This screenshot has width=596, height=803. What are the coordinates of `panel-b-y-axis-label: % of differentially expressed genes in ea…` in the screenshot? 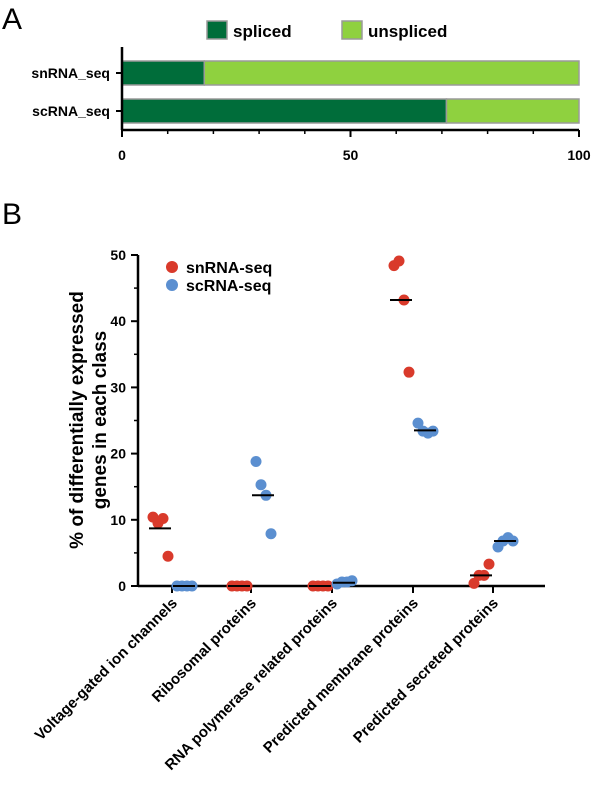 It's located at (89, 420).